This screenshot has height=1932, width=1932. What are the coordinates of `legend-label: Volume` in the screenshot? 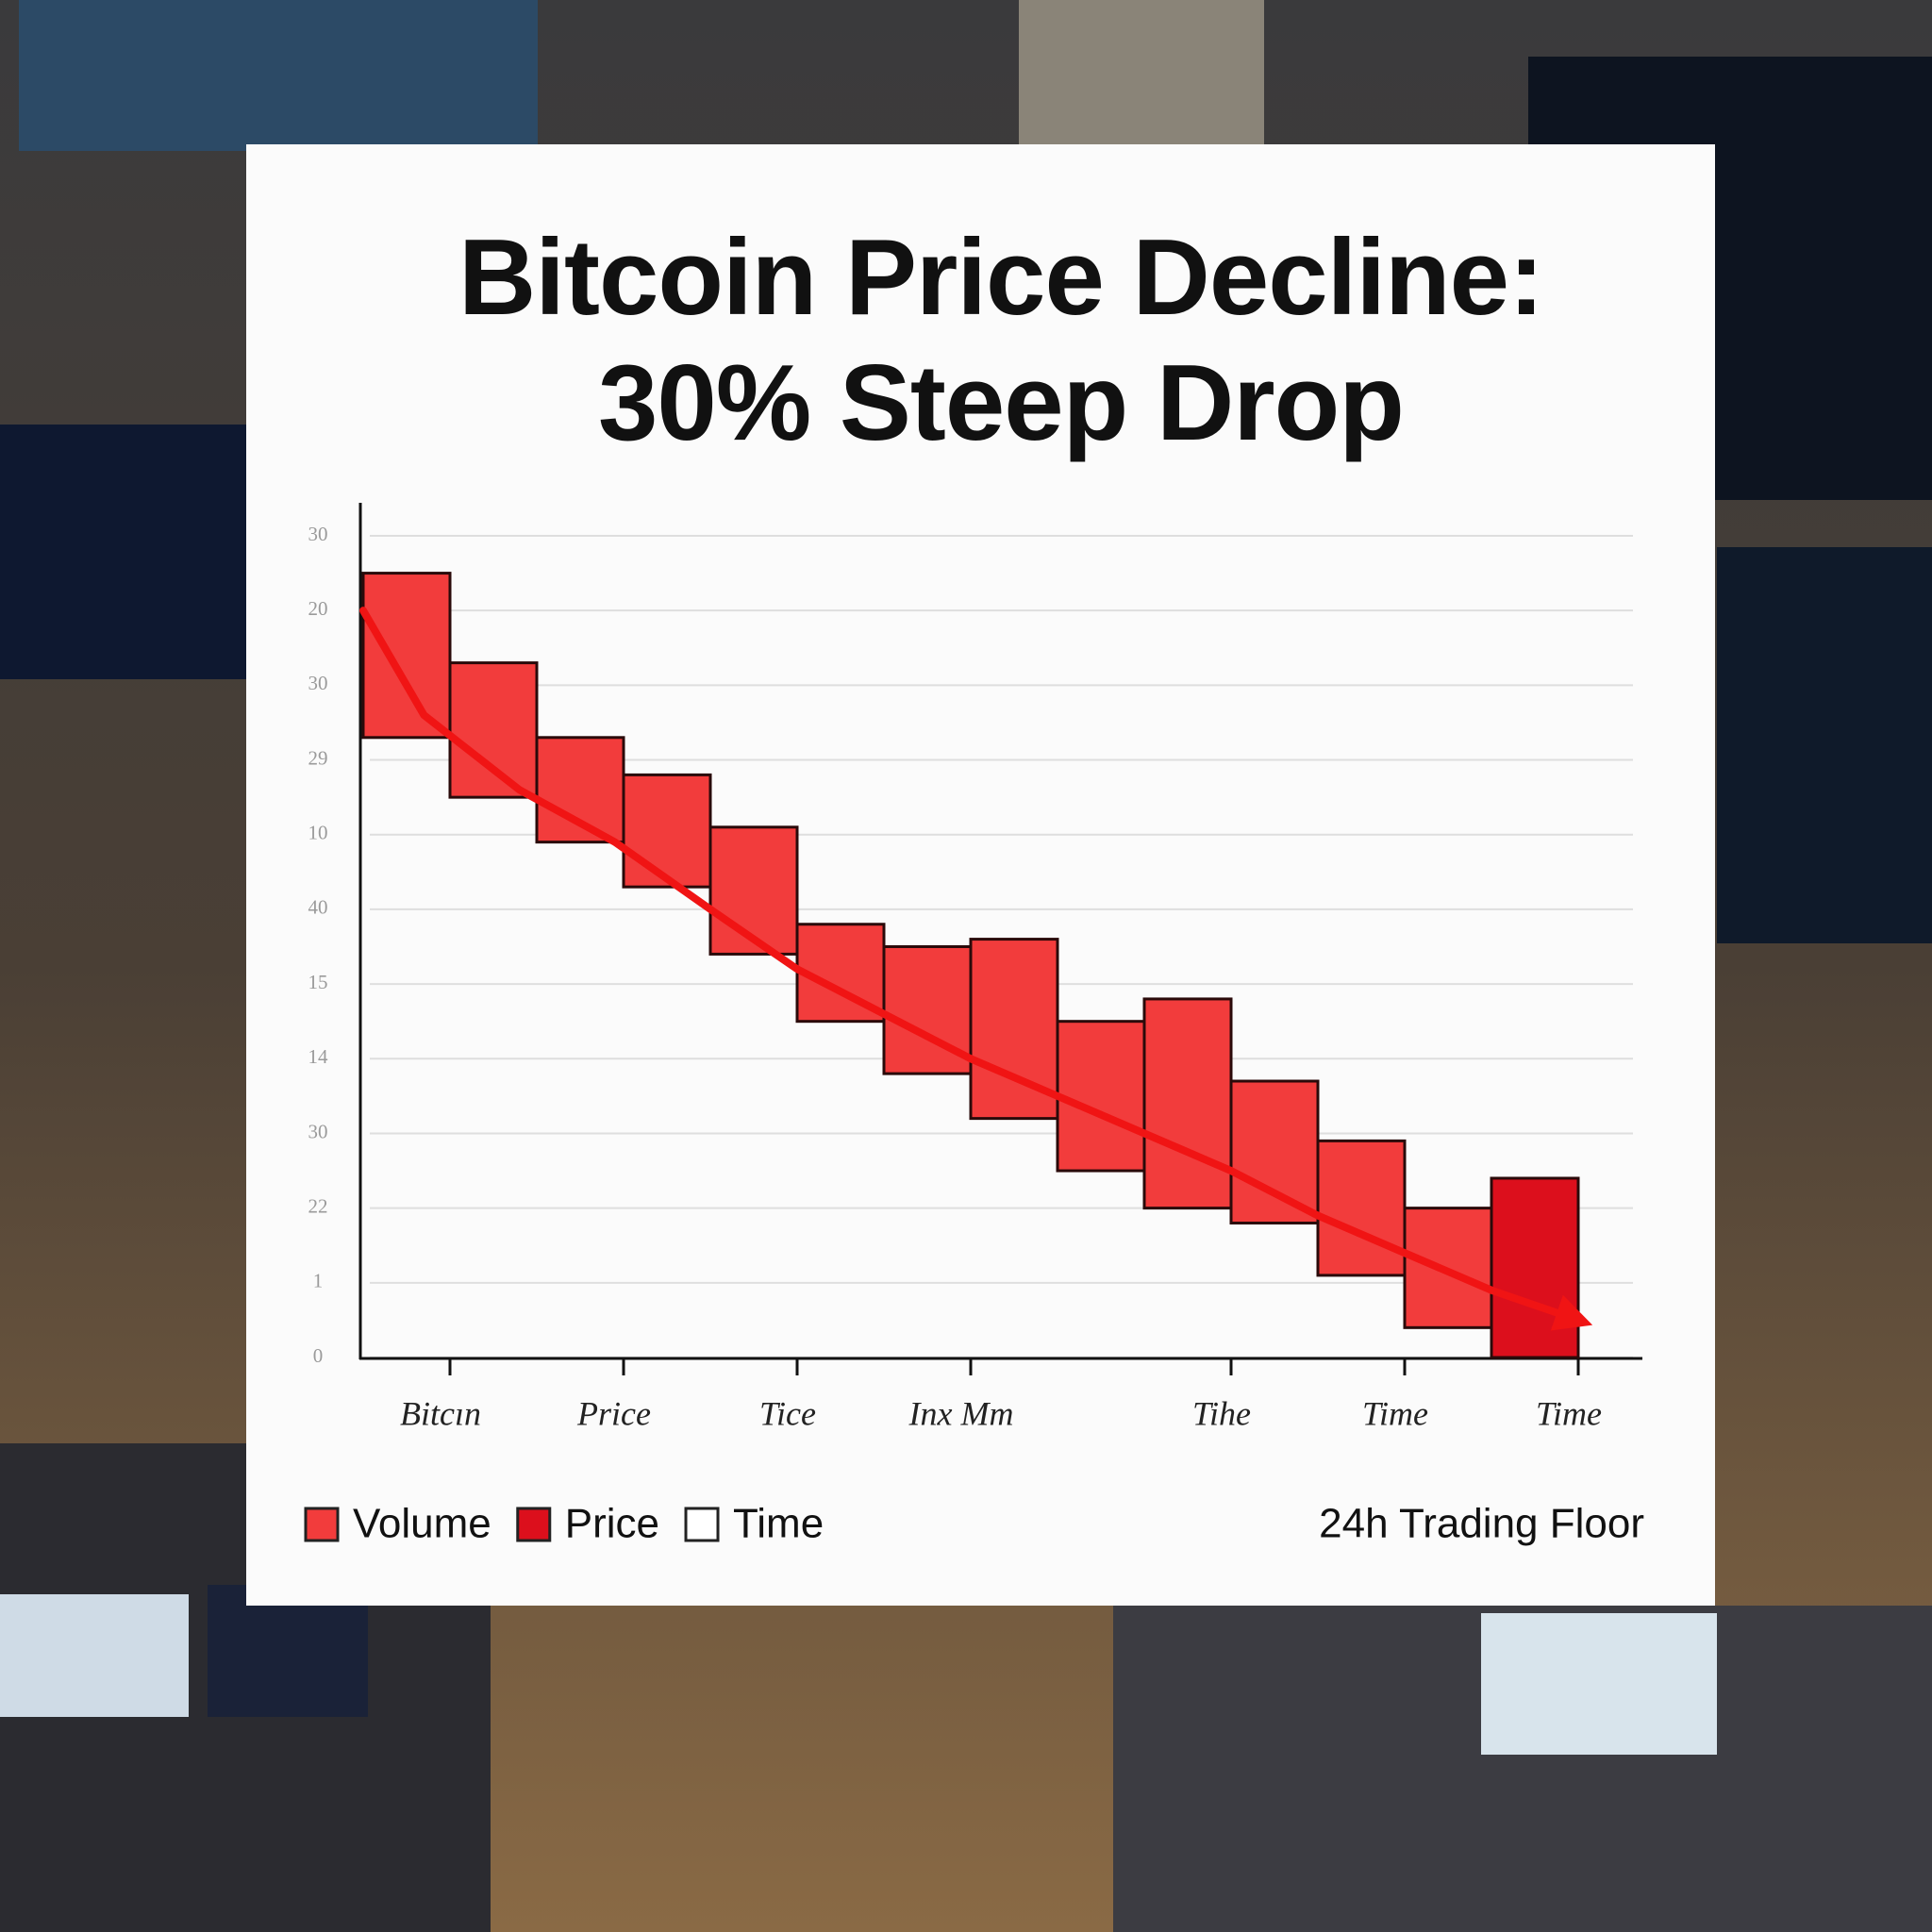 It's located at (422, 1524).